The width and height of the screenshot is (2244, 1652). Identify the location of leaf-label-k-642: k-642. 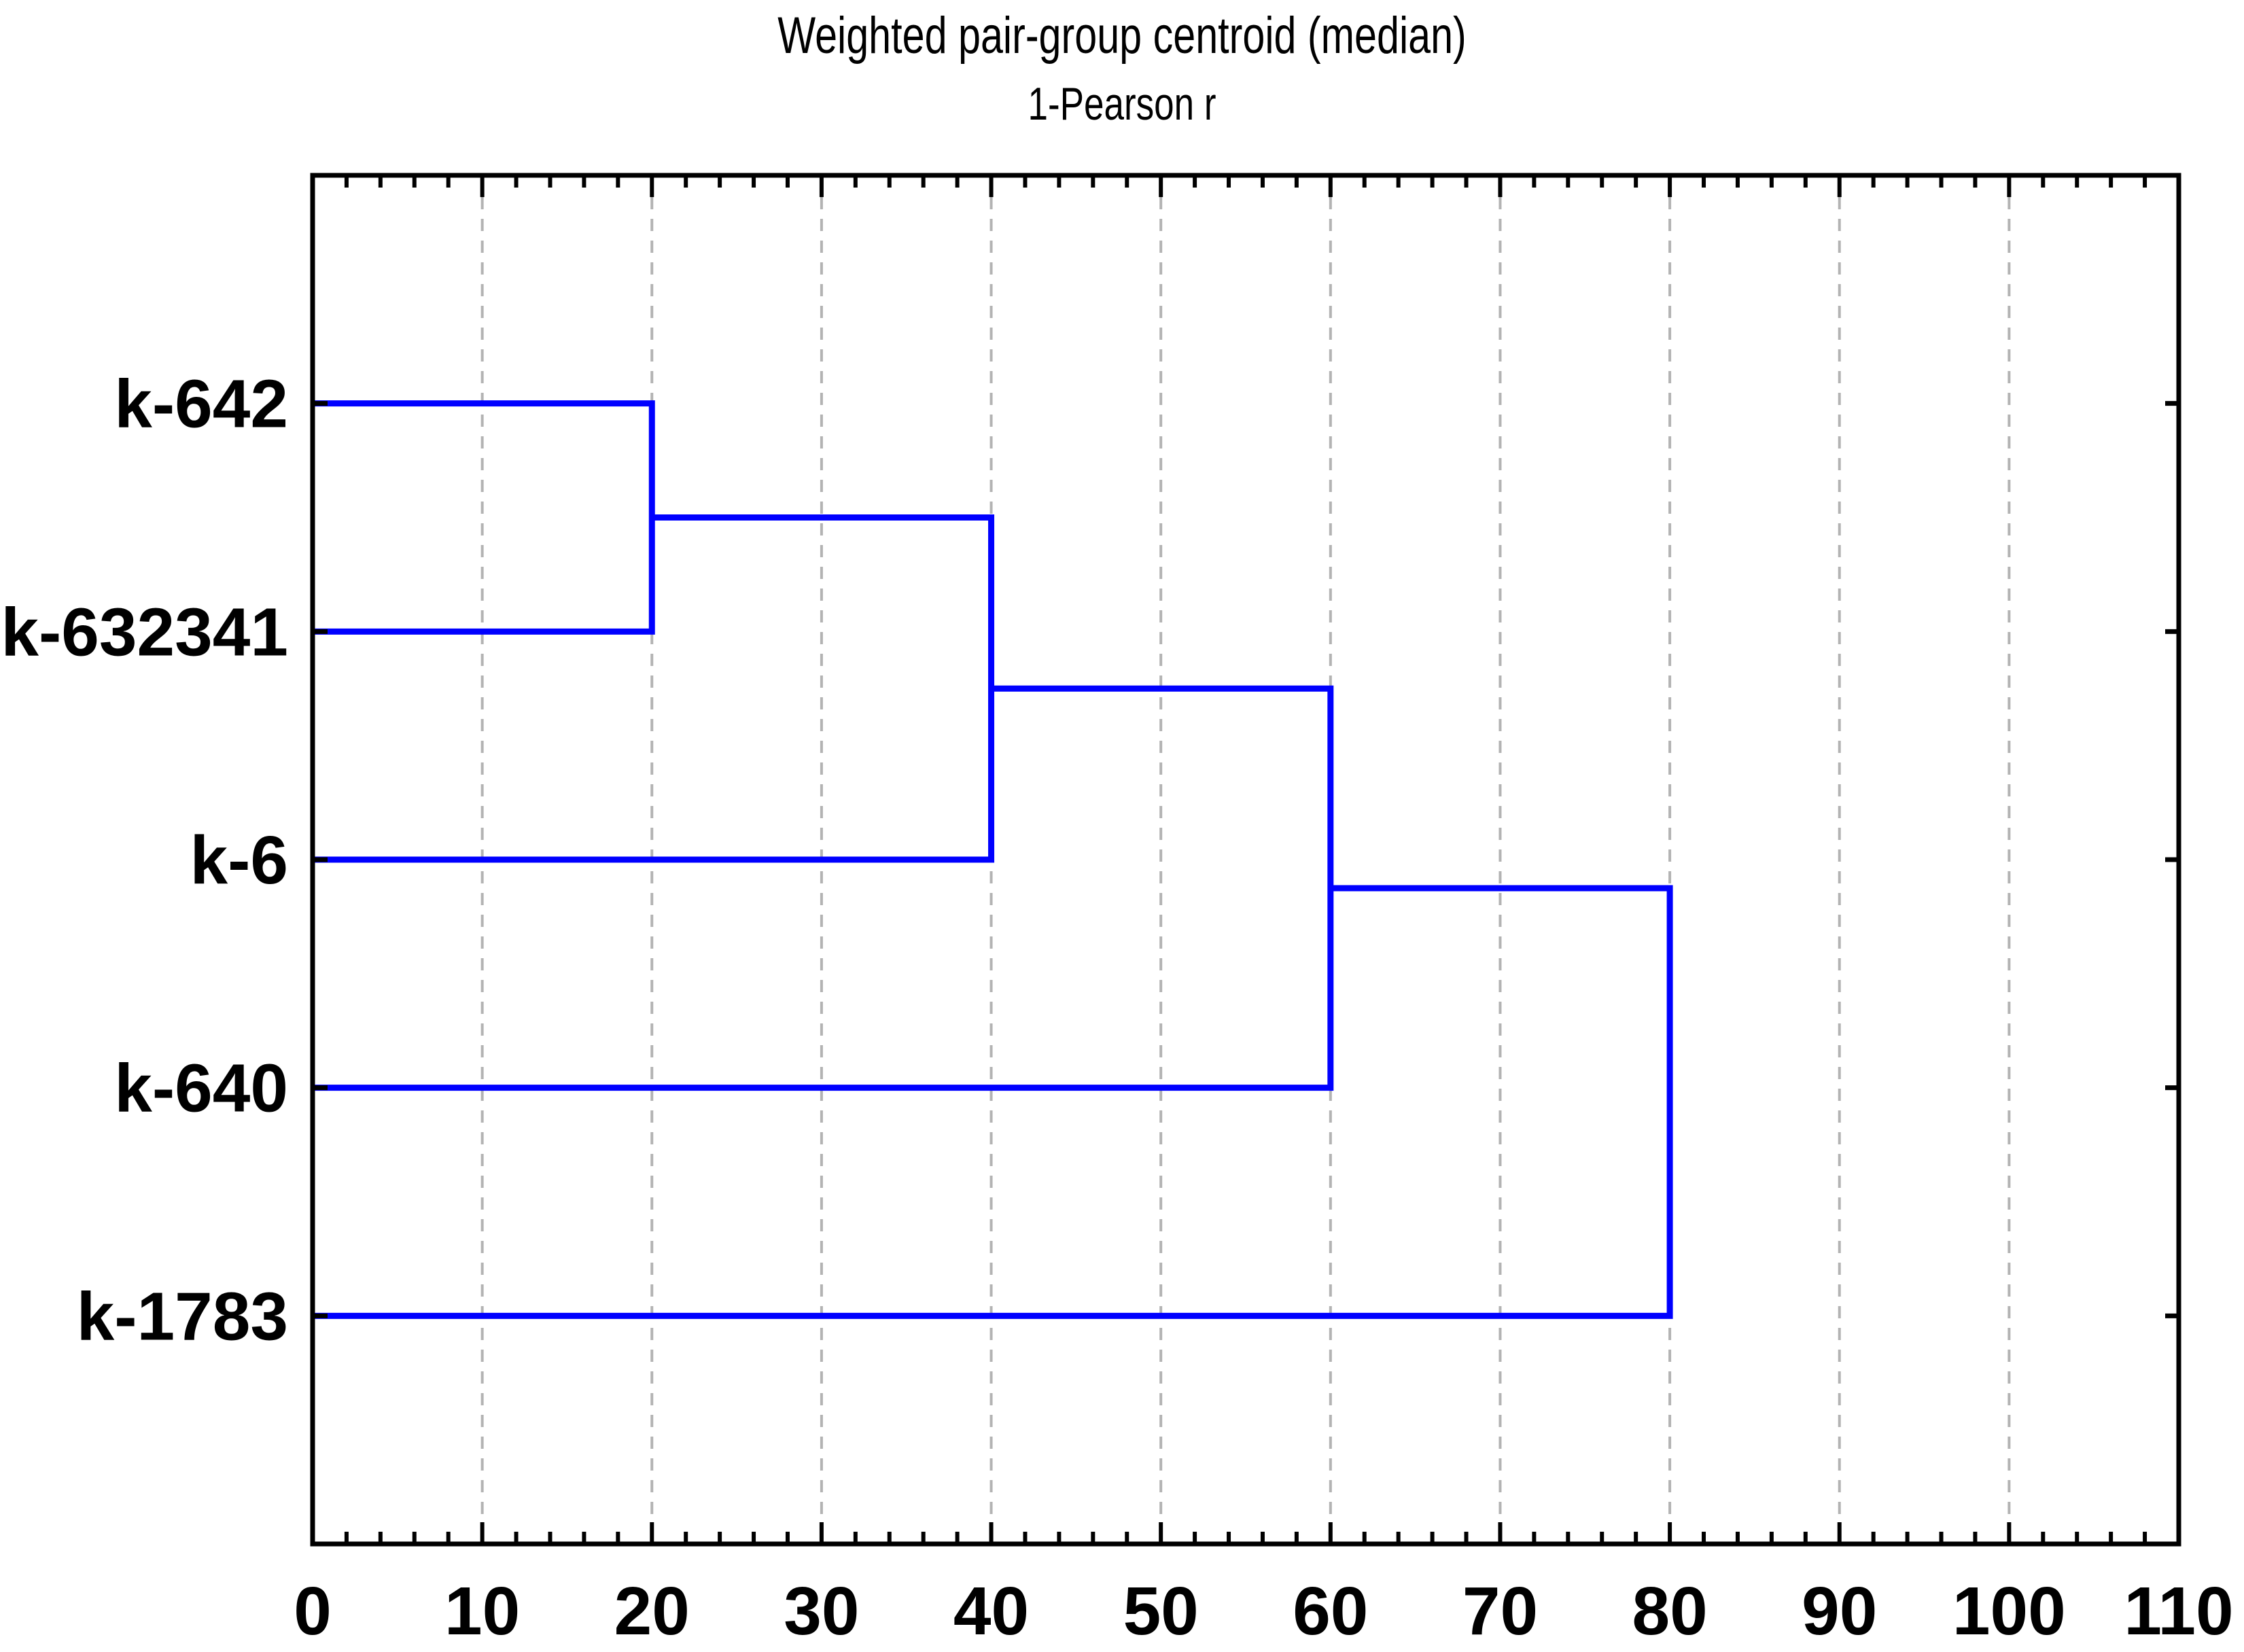
(201, 404).